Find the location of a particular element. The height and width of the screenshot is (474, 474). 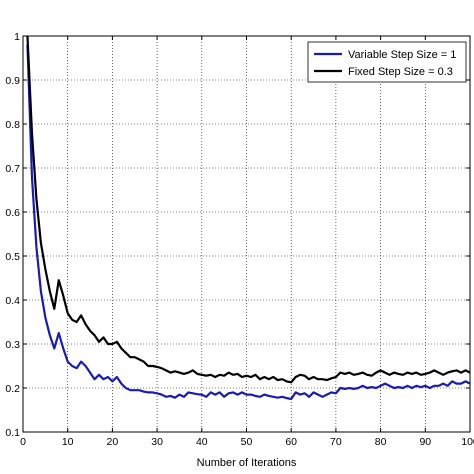

x-tick-label: 30 is located at coordinates (157, 442).